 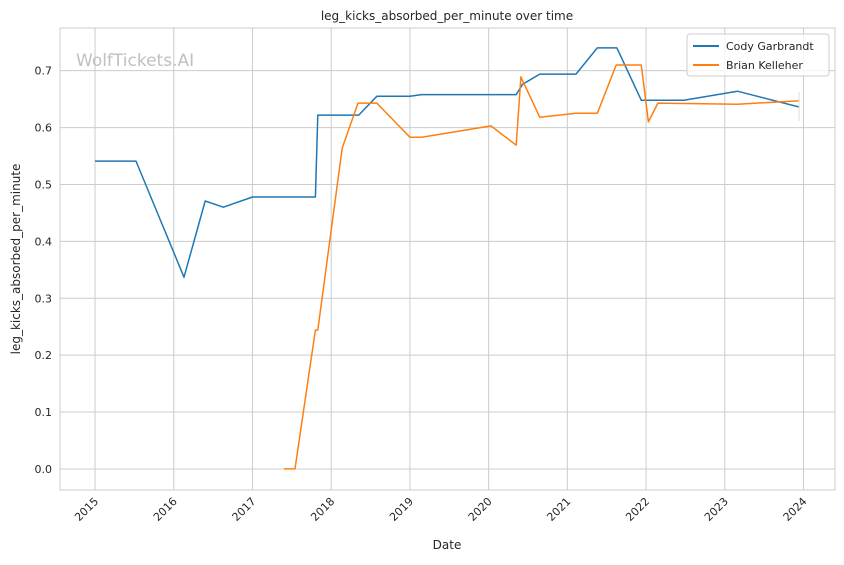 What do you see at coordinates (44, 298) in the screenshot?
I see `y-tick-label: 0.3` at bounding box center [44, 298].